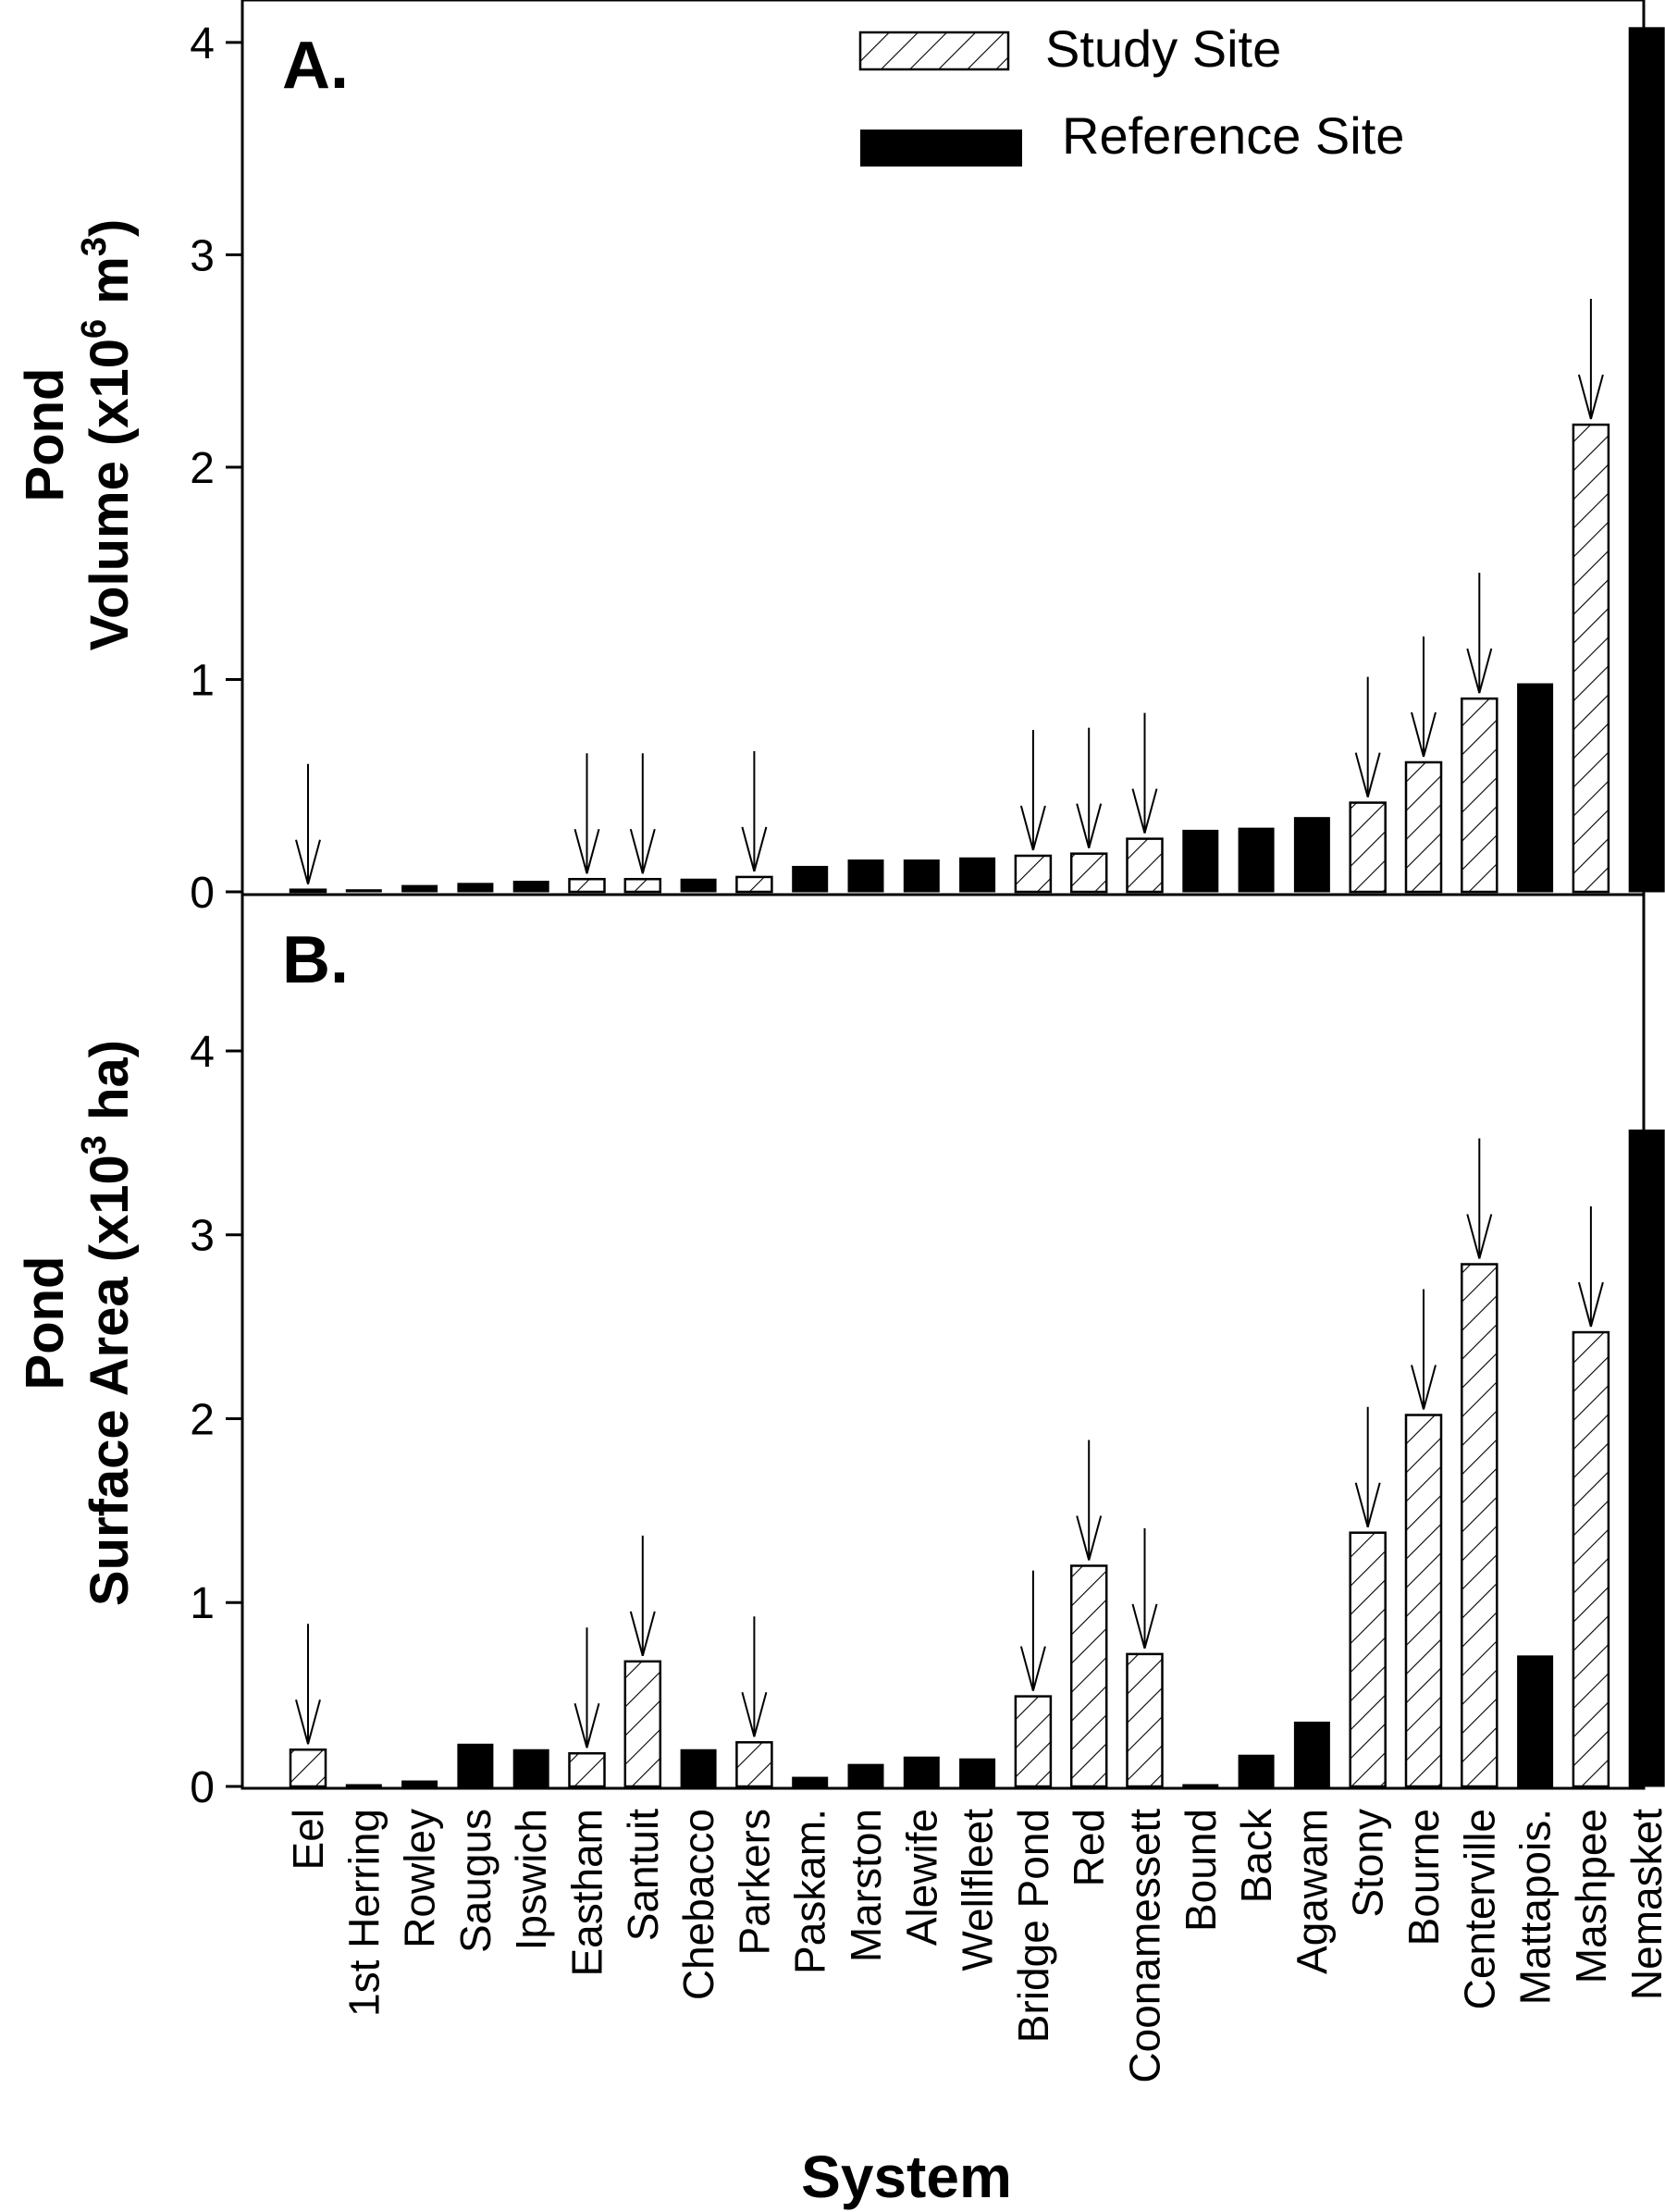 Image resolution: width=1665 pixels, height=2212 pixels. What do you see at coordinates (754, 884) in the screenshot?
I see `panel-a-bar-parkers` at bounding box center [754, 884].